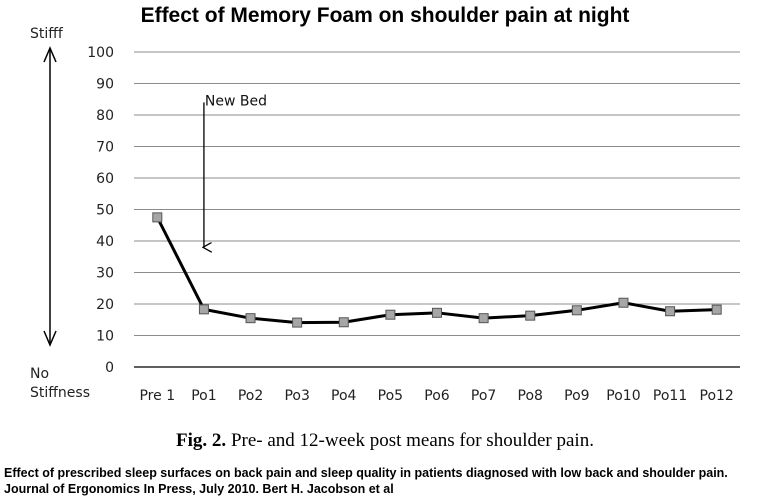 The image size is (770, 500). I want to click on y-tick-label: 50, so click(105, 211).